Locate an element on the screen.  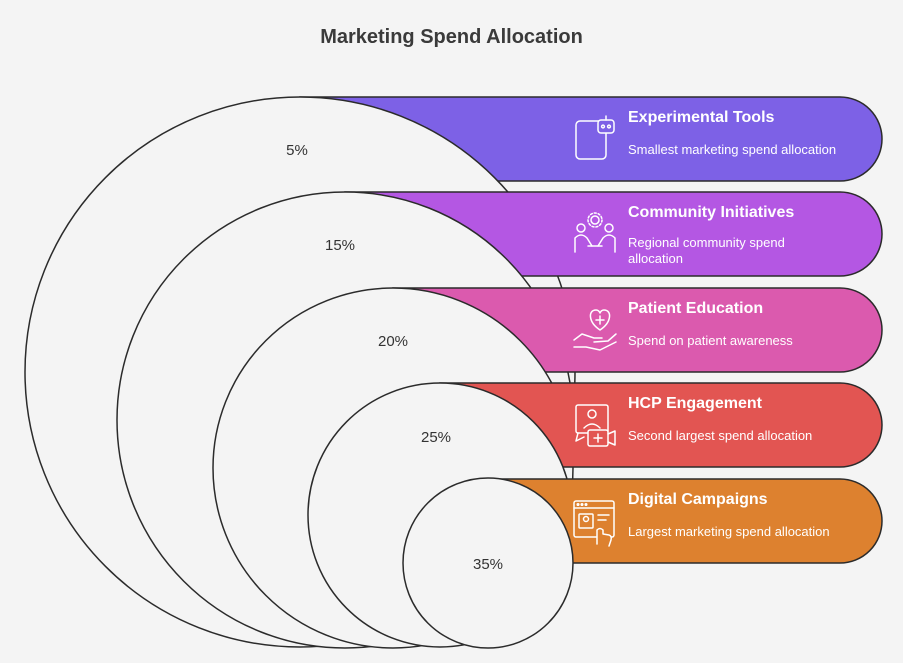
percent-label-hcp-engagement: 25% is located at coordinates (436, 437).